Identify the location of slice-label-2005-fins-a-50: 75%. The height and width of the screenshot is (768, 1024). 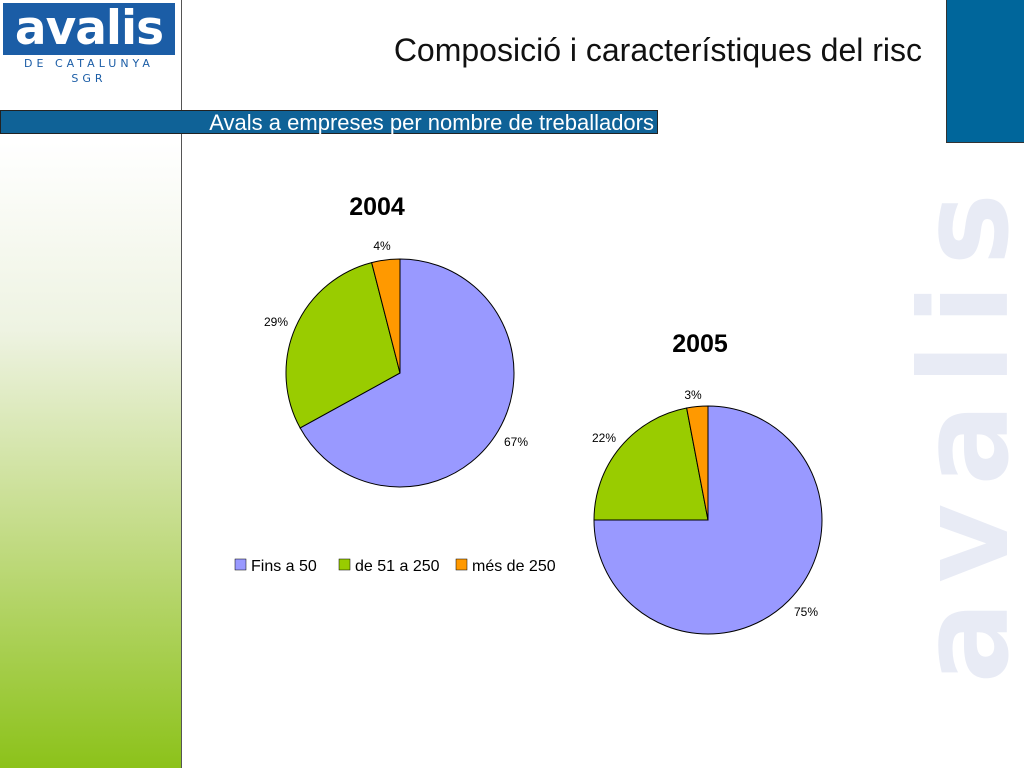
(806, 612).